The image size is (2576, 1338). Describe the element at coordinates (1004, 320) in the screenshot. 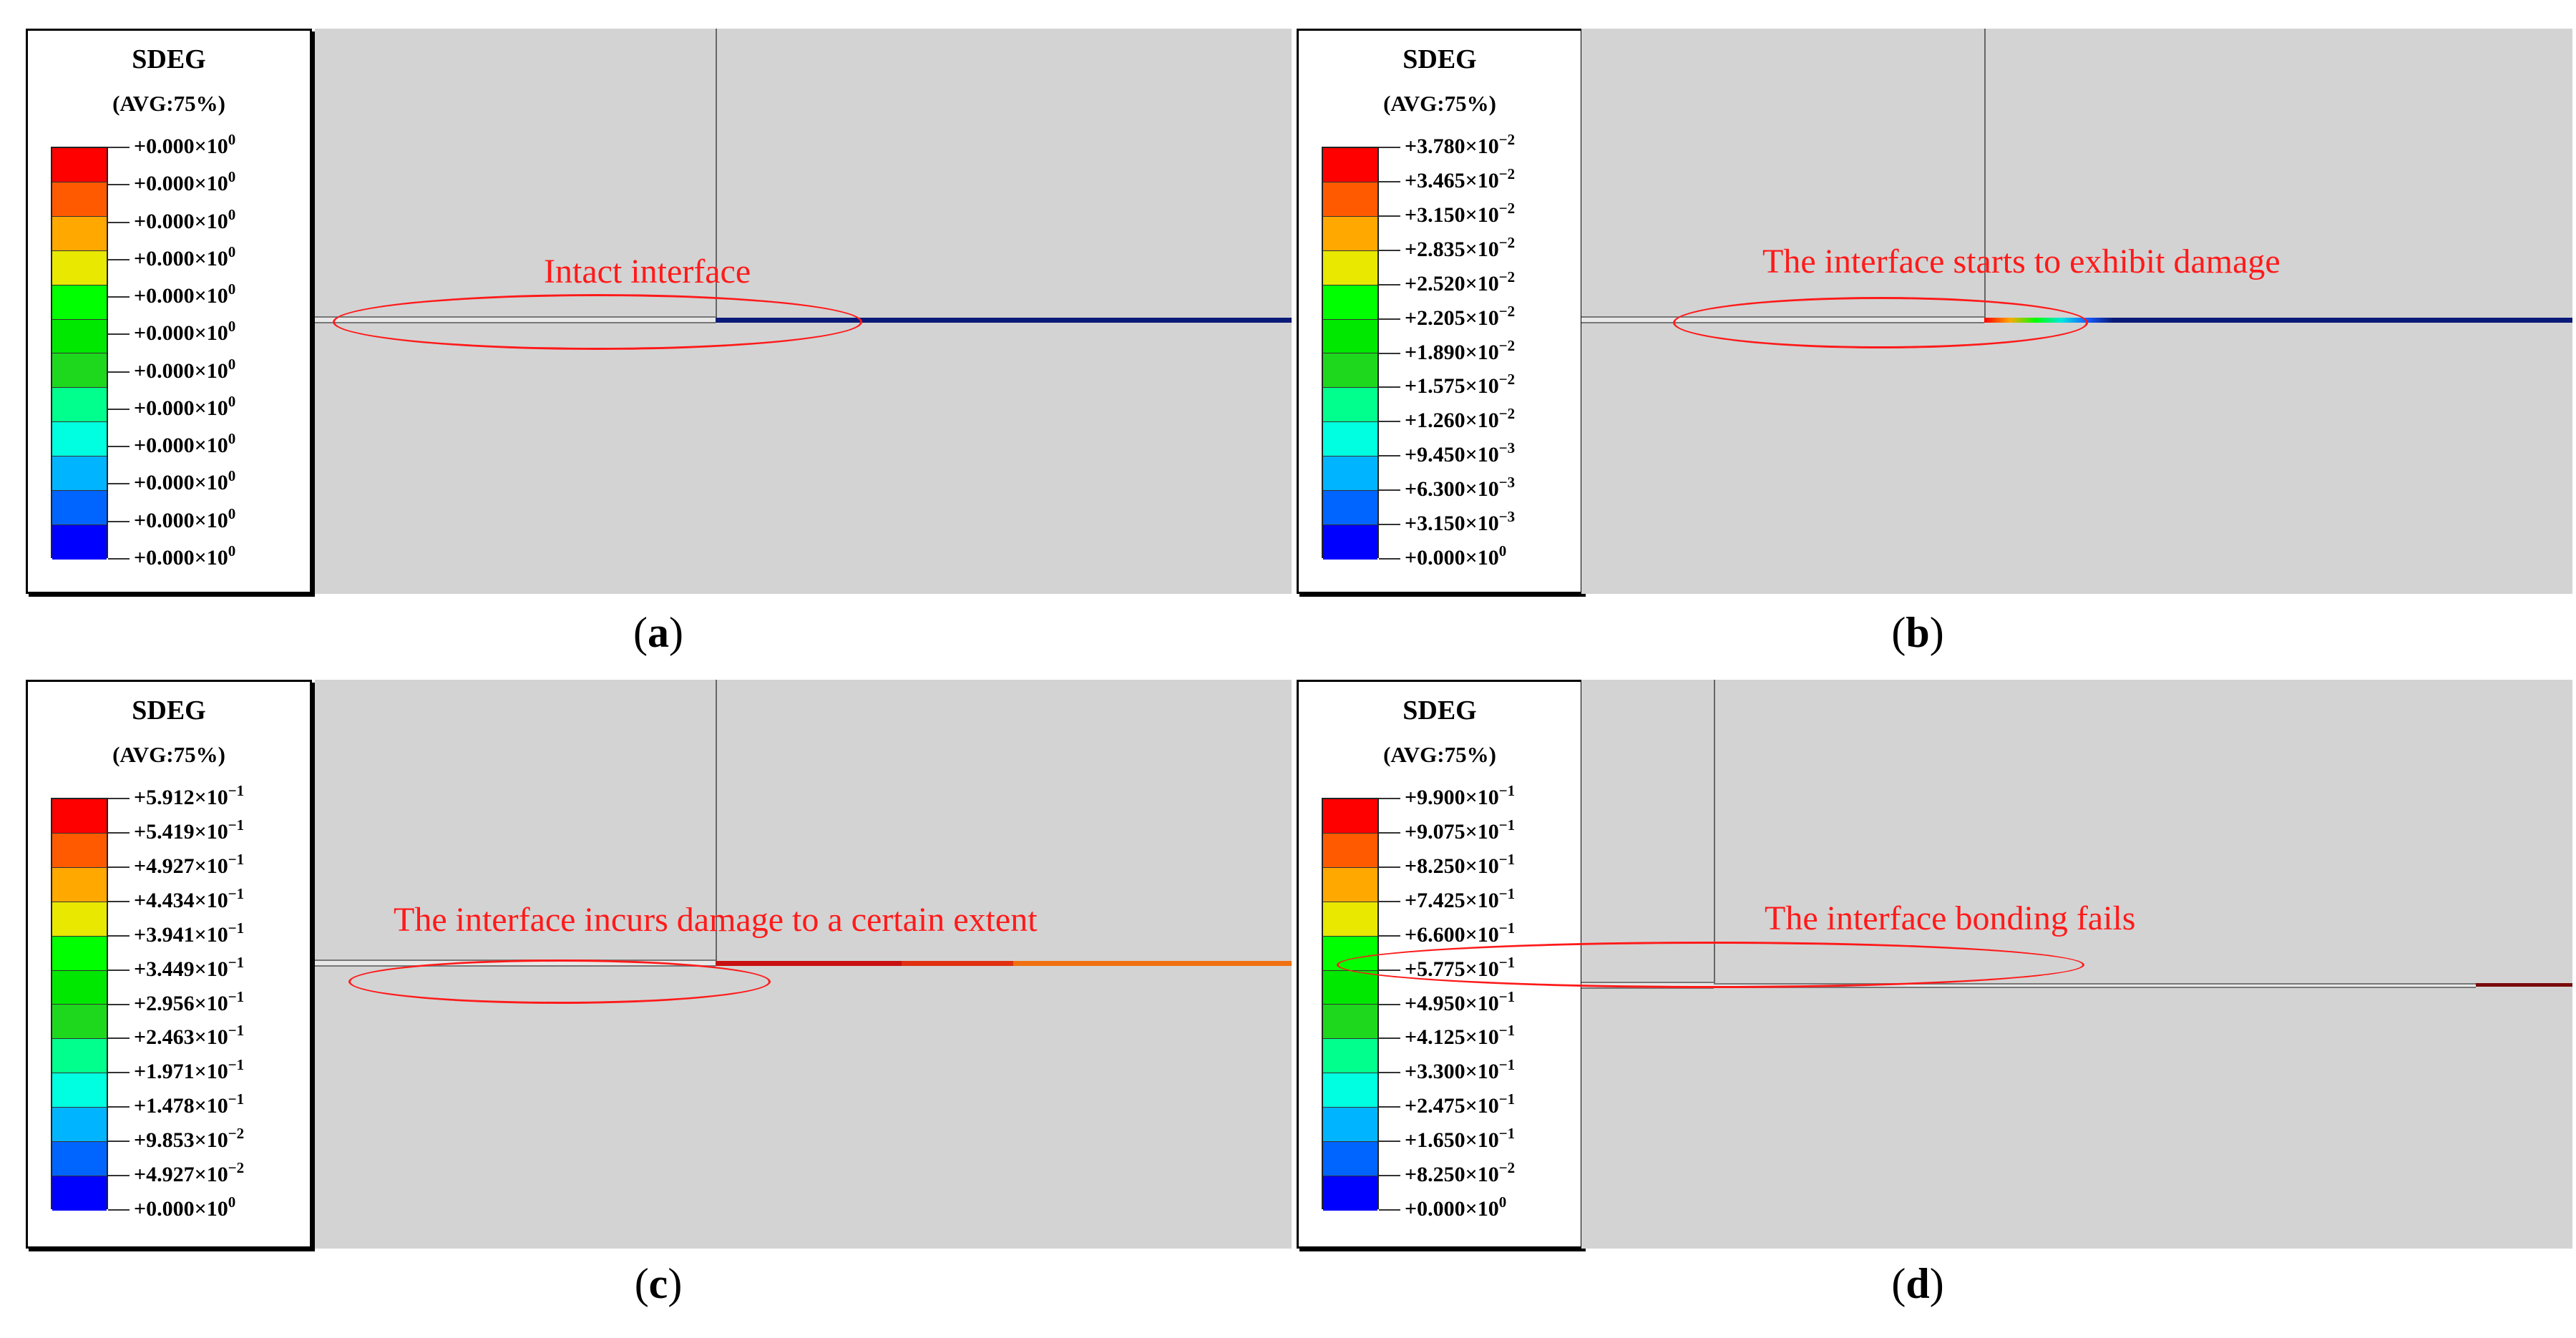

I see `cohesive-interface-strip` at that location.